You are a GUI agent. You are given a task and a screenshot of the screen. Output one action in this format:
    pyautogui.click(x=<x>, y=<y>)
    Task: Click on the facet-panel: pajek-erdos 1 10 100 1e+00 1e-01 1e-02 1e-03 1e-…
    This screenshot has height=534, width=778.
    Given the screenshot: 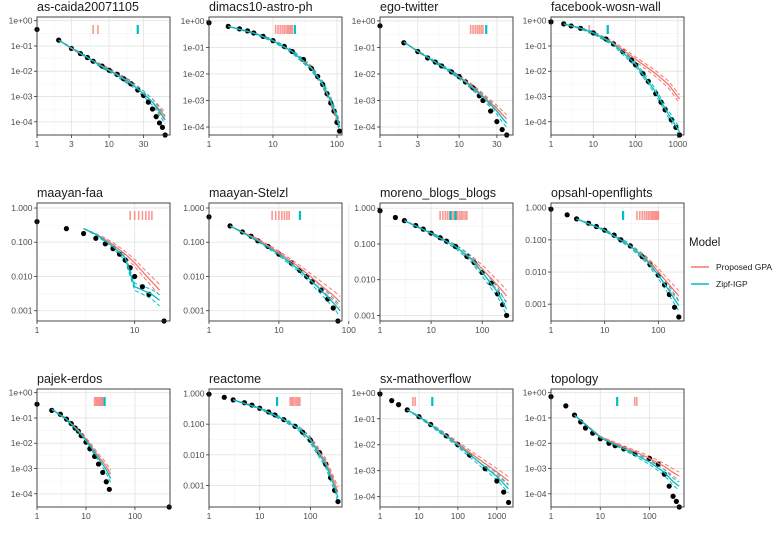 What is the action you would take?
    pyautogui.click(x=90, y=446)
    